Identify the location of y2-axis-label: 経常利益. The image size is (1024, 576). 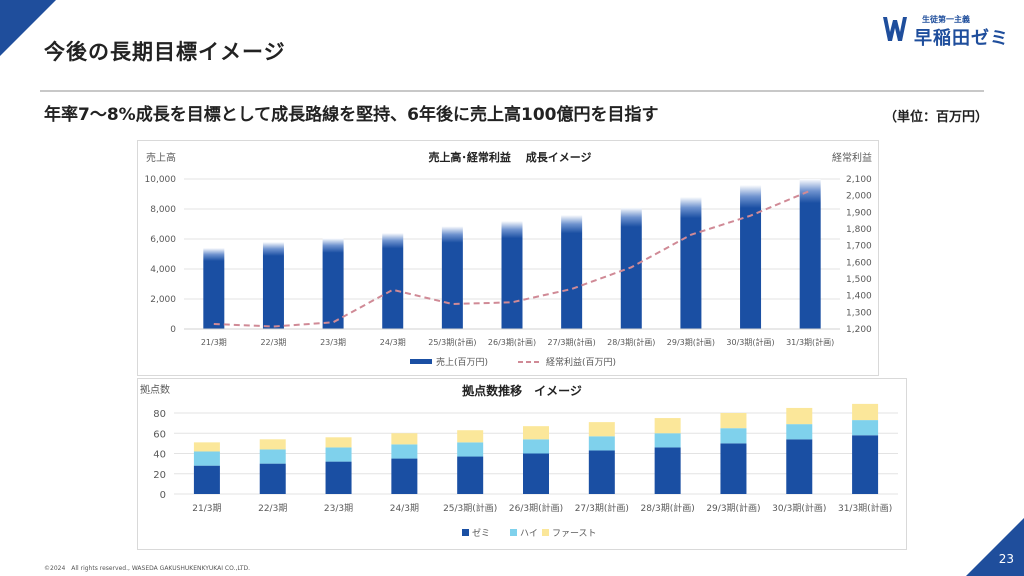
(852, 157).